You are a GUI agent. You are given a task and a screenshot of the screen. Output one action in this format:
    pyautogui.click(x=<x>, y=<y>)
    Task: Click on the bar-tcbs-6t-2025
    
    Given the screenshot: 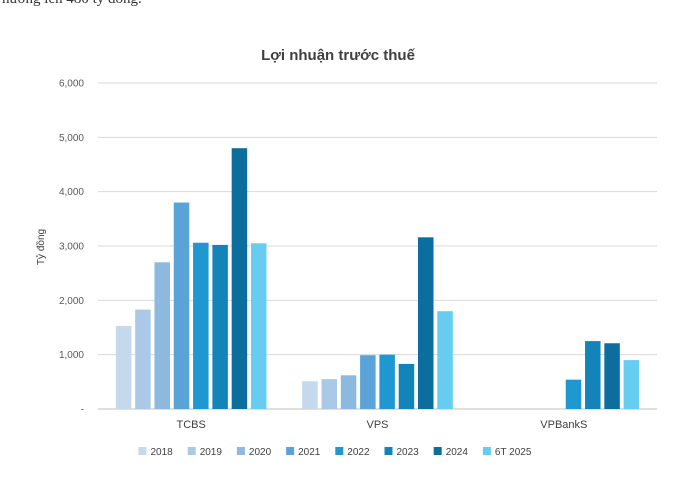 What is the action you would take?
    pyautogui.click(x=258, y=326)
    